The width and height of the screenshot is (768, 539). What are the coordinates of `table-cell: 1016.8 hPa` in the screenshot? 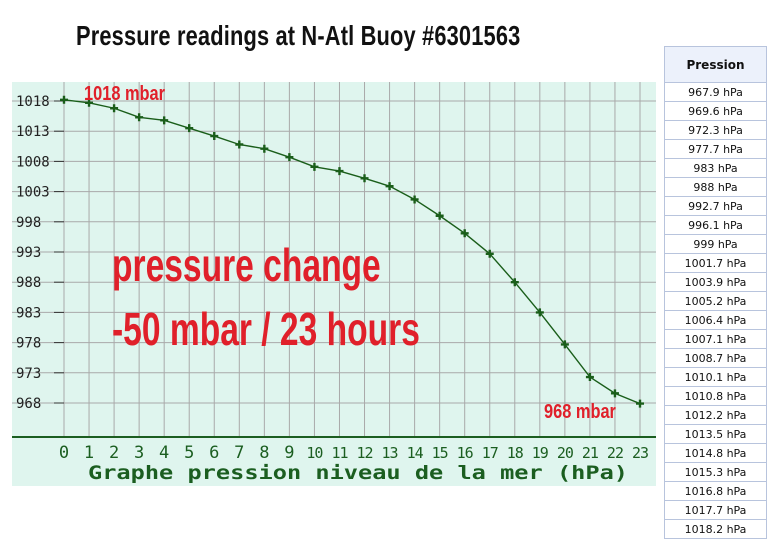 It's located at (715, 491).